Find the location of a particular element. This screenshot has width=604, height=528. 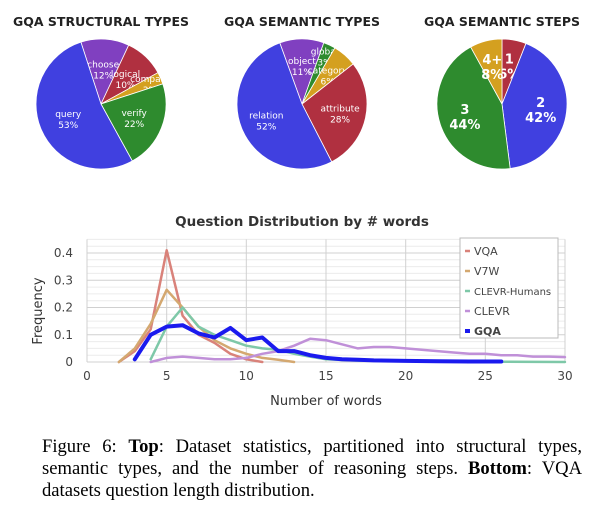

y-tick-label: 0.4 is located at coordinates (63, 253).